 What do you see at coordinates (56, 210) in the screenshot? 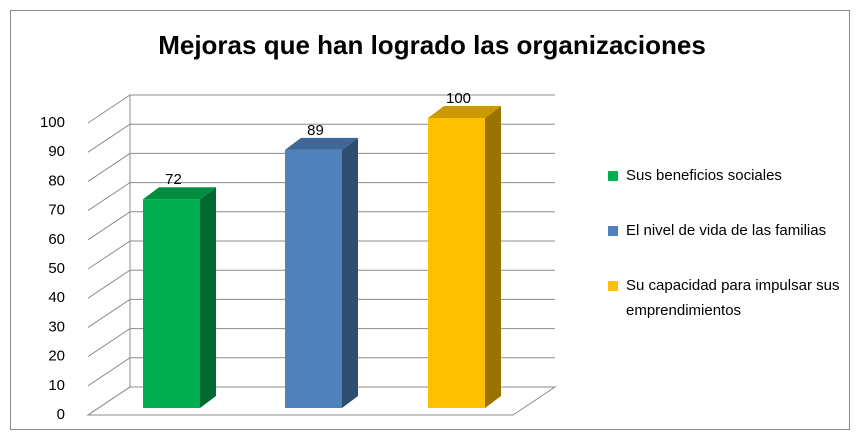
I see `y-tick-label: 70` at bounding box center [56, 210].